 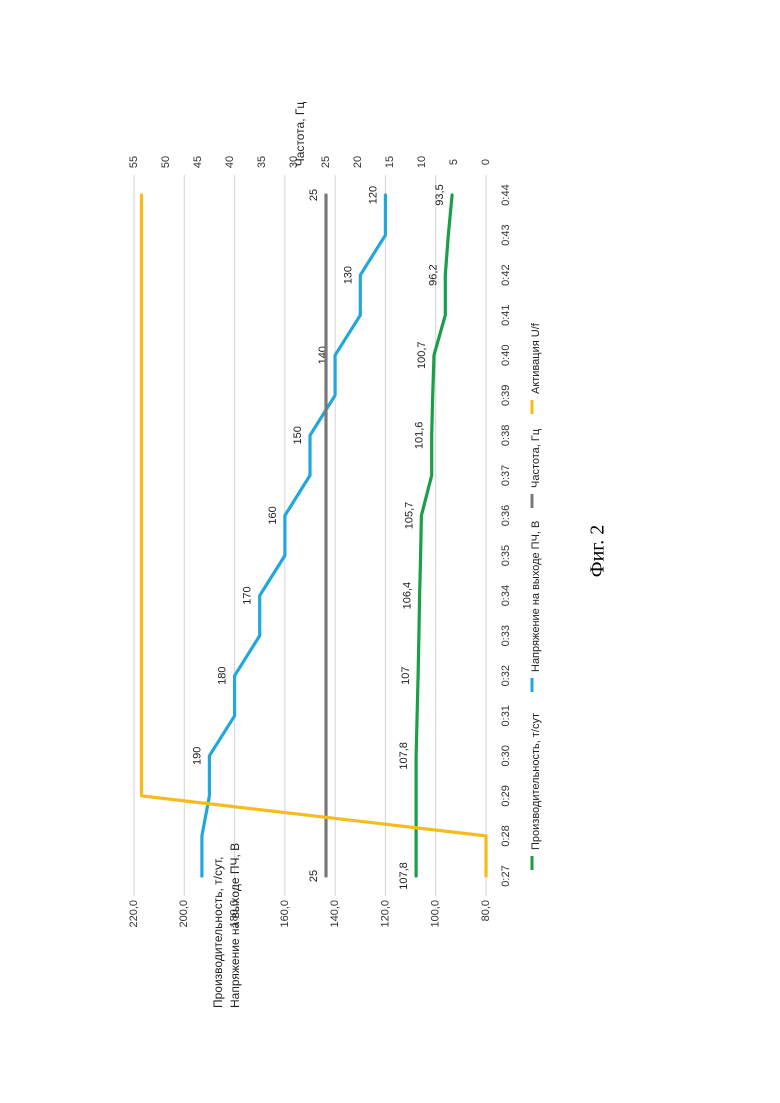 What do you see at coordinates (230, 162) in the screenshot?
I see `y-right-tick-label: 40` at bounding box center [230, 162].